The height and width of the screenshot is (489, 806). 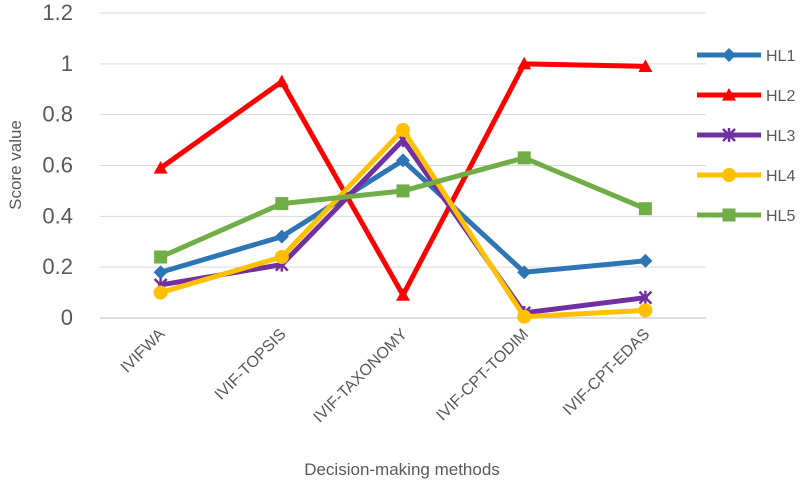 I want to click on series-line-hl5, so click(x=403, y=207).